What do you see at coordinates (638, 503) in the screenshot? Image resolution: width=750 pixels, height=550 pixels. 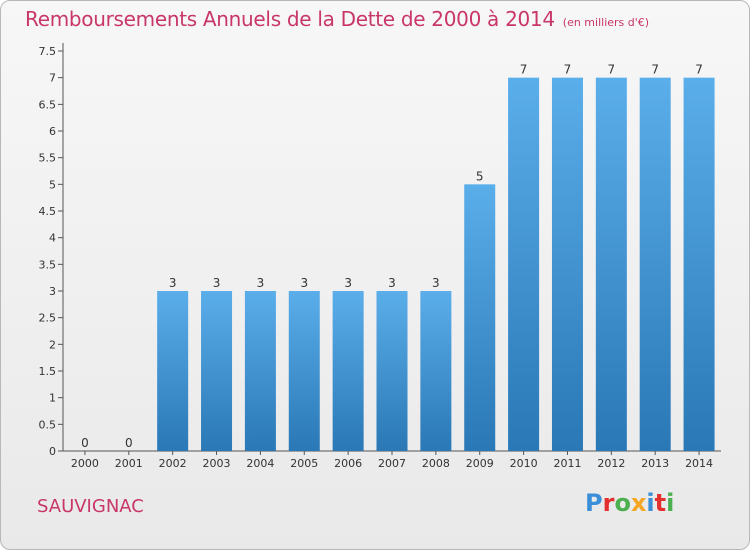 I see `logo-letter: x` at bounding box center [638, 503].